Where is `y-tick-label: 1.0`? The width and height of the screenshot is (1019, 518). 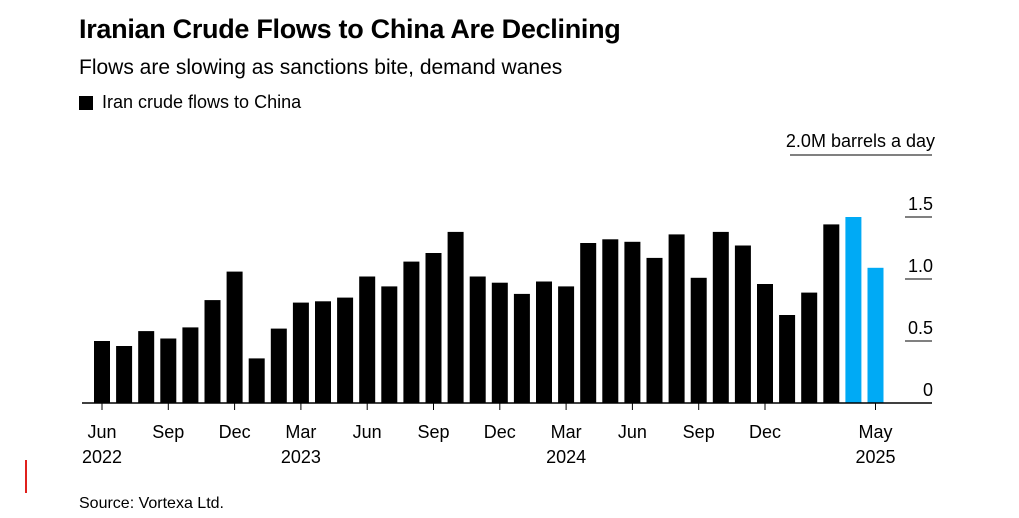
y-tick-label: 1.0 is located at coordinates (920, 266).